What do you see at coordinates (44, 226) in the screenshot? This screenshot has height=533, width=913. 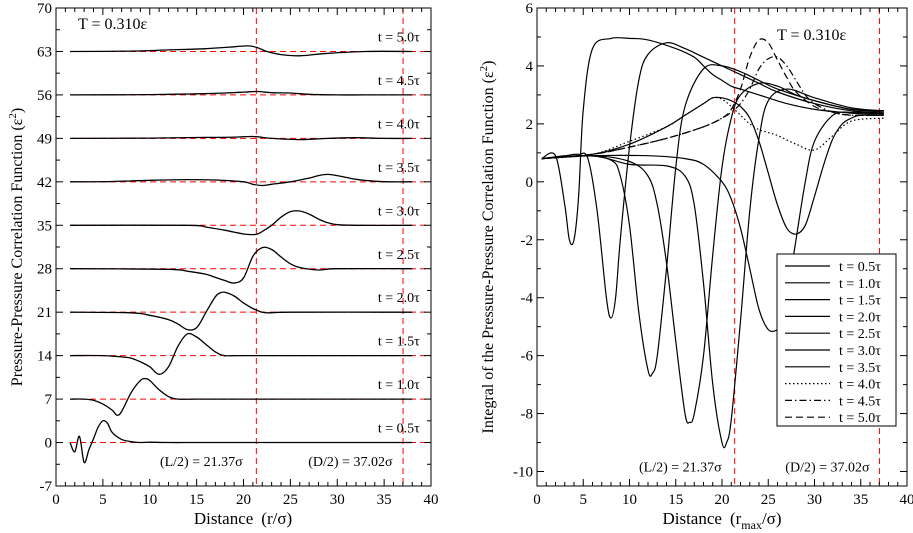 I see `left-y-tick-label: 35` at bounding box center [44, 226].